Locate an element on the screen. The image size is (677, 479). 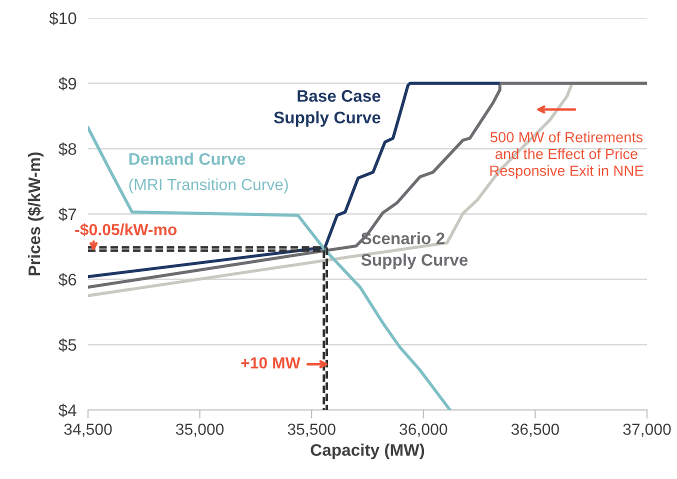
x-tick-label: 36,000 is located at coordinates (424, 430).